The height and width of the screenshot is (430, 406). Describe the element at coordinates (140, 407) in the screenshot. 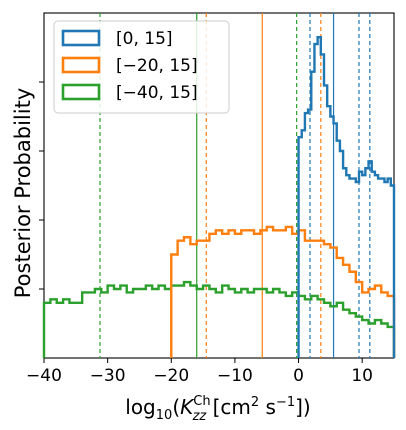

I see `x-label-log: log` at that location.